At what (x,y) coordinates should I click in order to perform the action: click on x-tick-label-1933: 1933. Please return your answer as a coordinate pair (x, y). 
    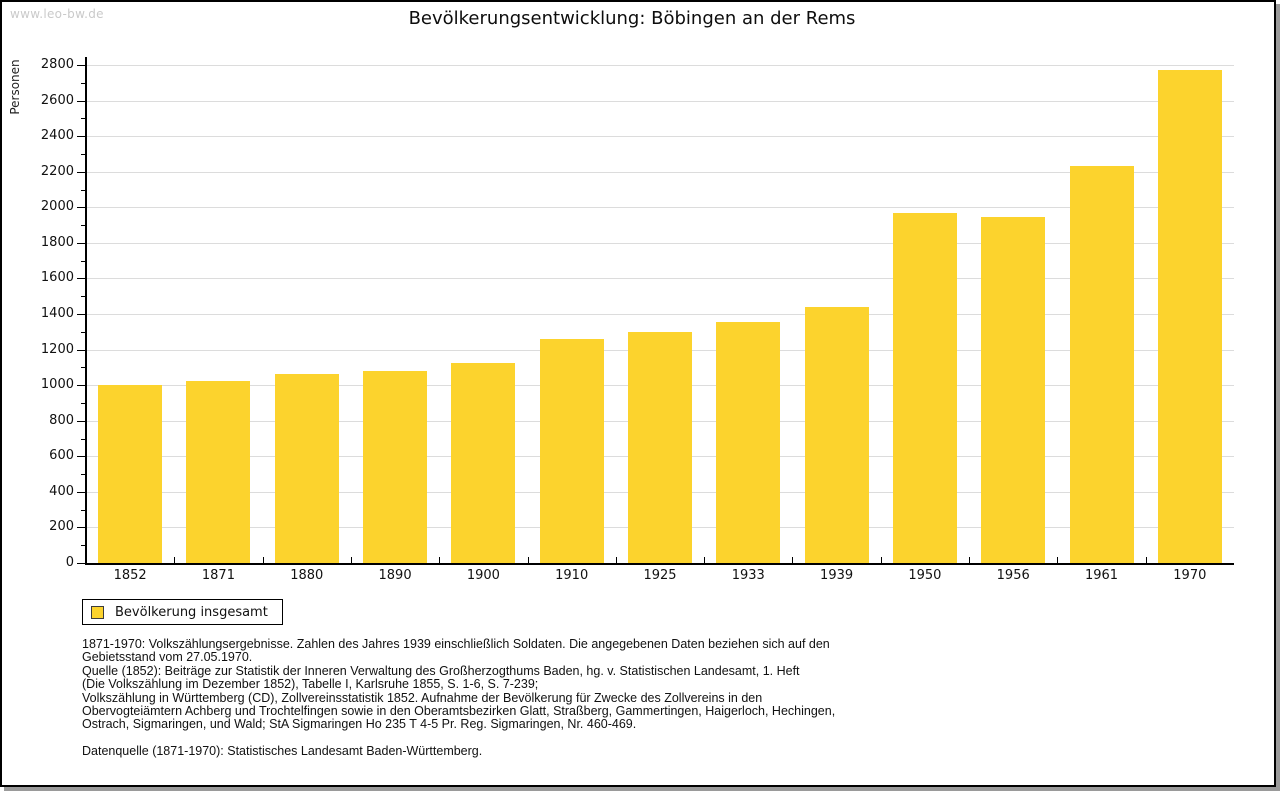
    Looking at the image, I should click on (748, 575).